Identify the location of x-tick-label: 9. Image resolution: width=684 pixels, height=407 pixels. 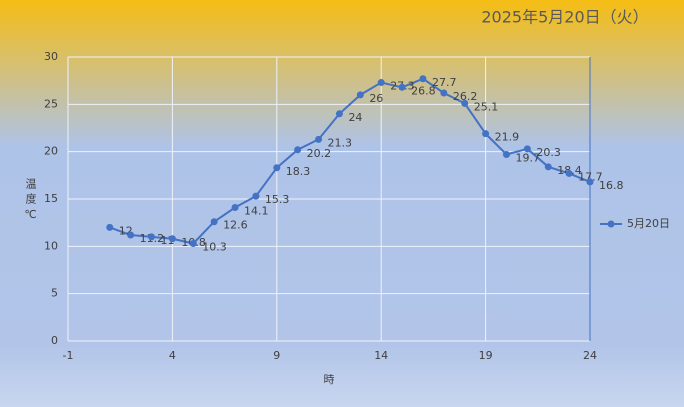
(276, 355).